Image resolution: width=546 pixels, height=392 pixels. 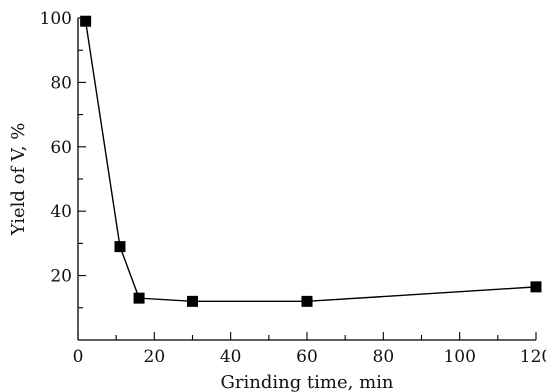 I want to click on x-tick-label: 80, so click(x=384, y=357).